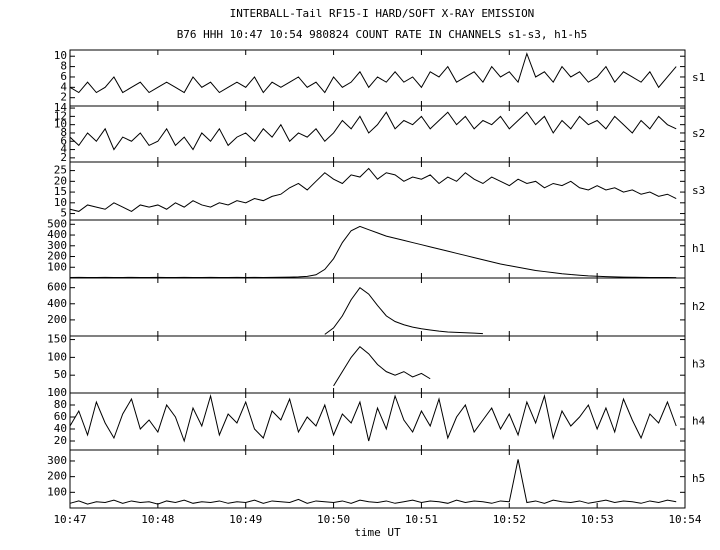 The image size is (720, 550). Describe the element at coordinates (699, 421) in the screenshot. I see `panel-label: h4` at that location.